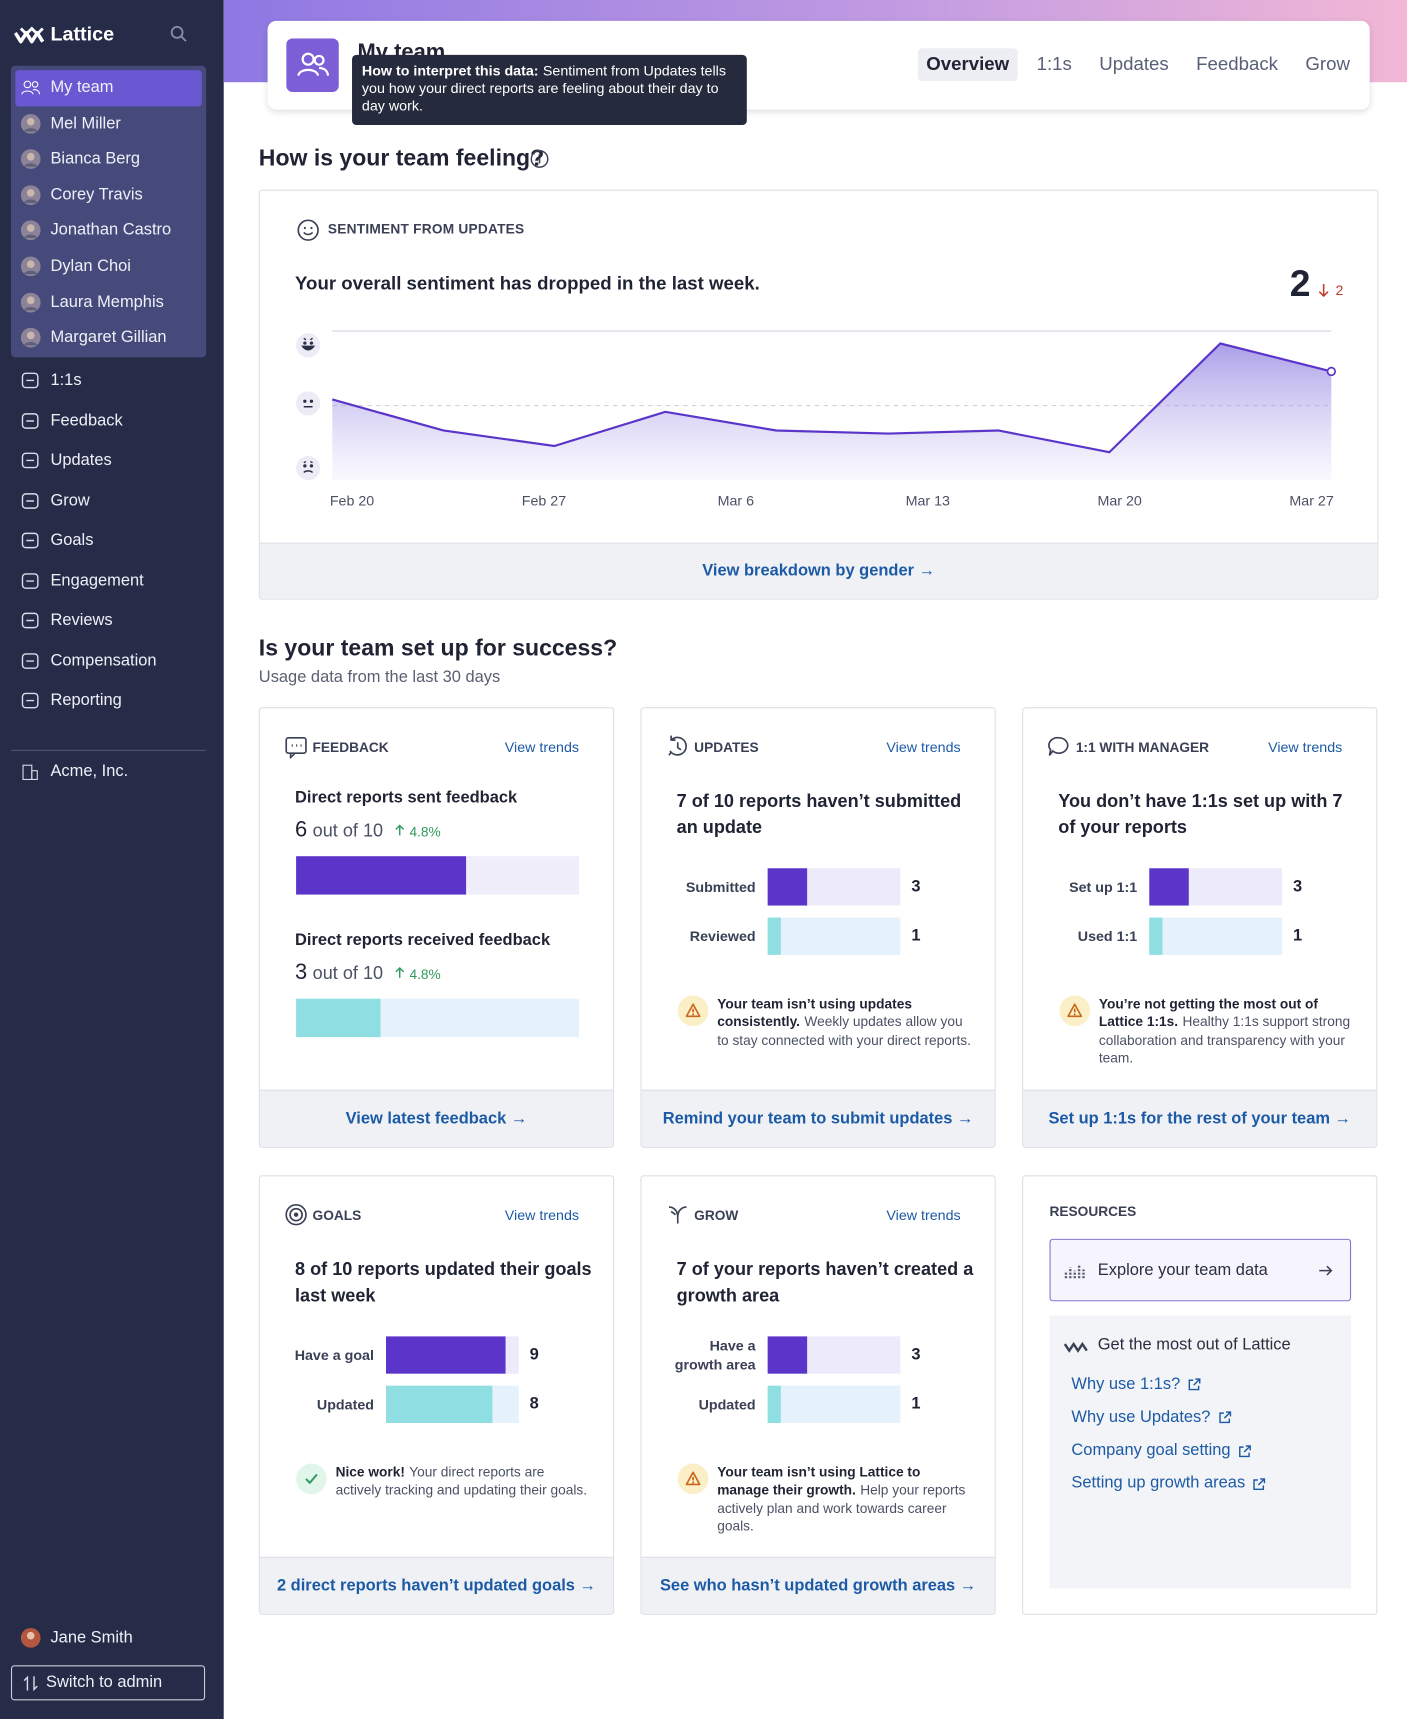 The image size is (1407, 1719). Describe the element at coordinates (81, 460) in the screenshot. I see `nav-item: Updates` at that location.